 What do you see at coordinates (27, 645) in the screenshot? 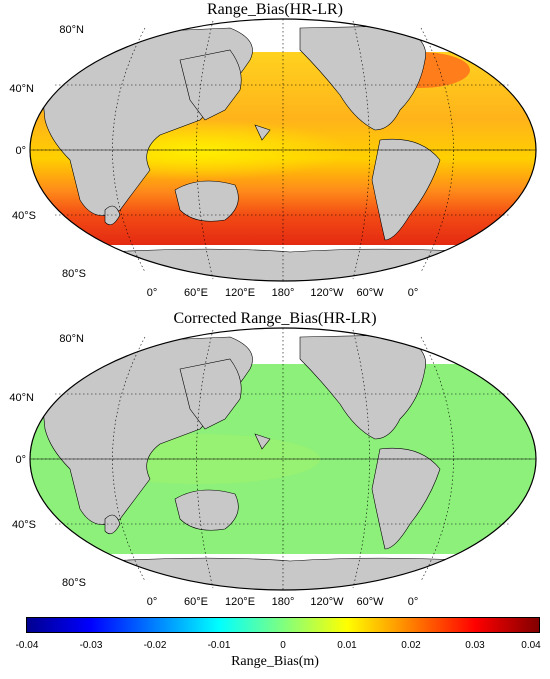
I see `colorbar-tick: -0.04` at bounding box center [27, 645].